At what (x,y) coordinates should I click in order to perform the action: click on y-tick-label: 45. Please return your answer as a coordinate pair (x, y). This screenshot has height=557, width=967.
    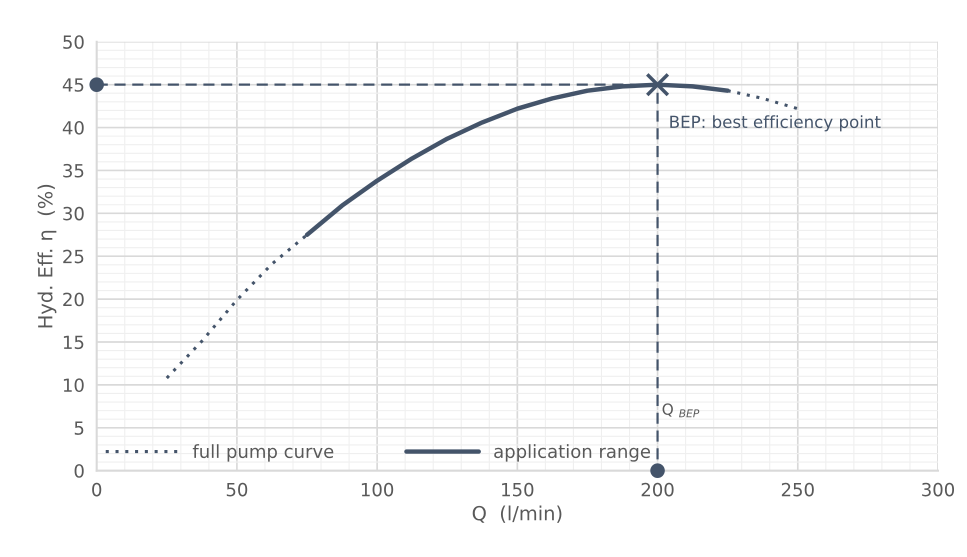
    Looking at the image, I should click on (73, 85).